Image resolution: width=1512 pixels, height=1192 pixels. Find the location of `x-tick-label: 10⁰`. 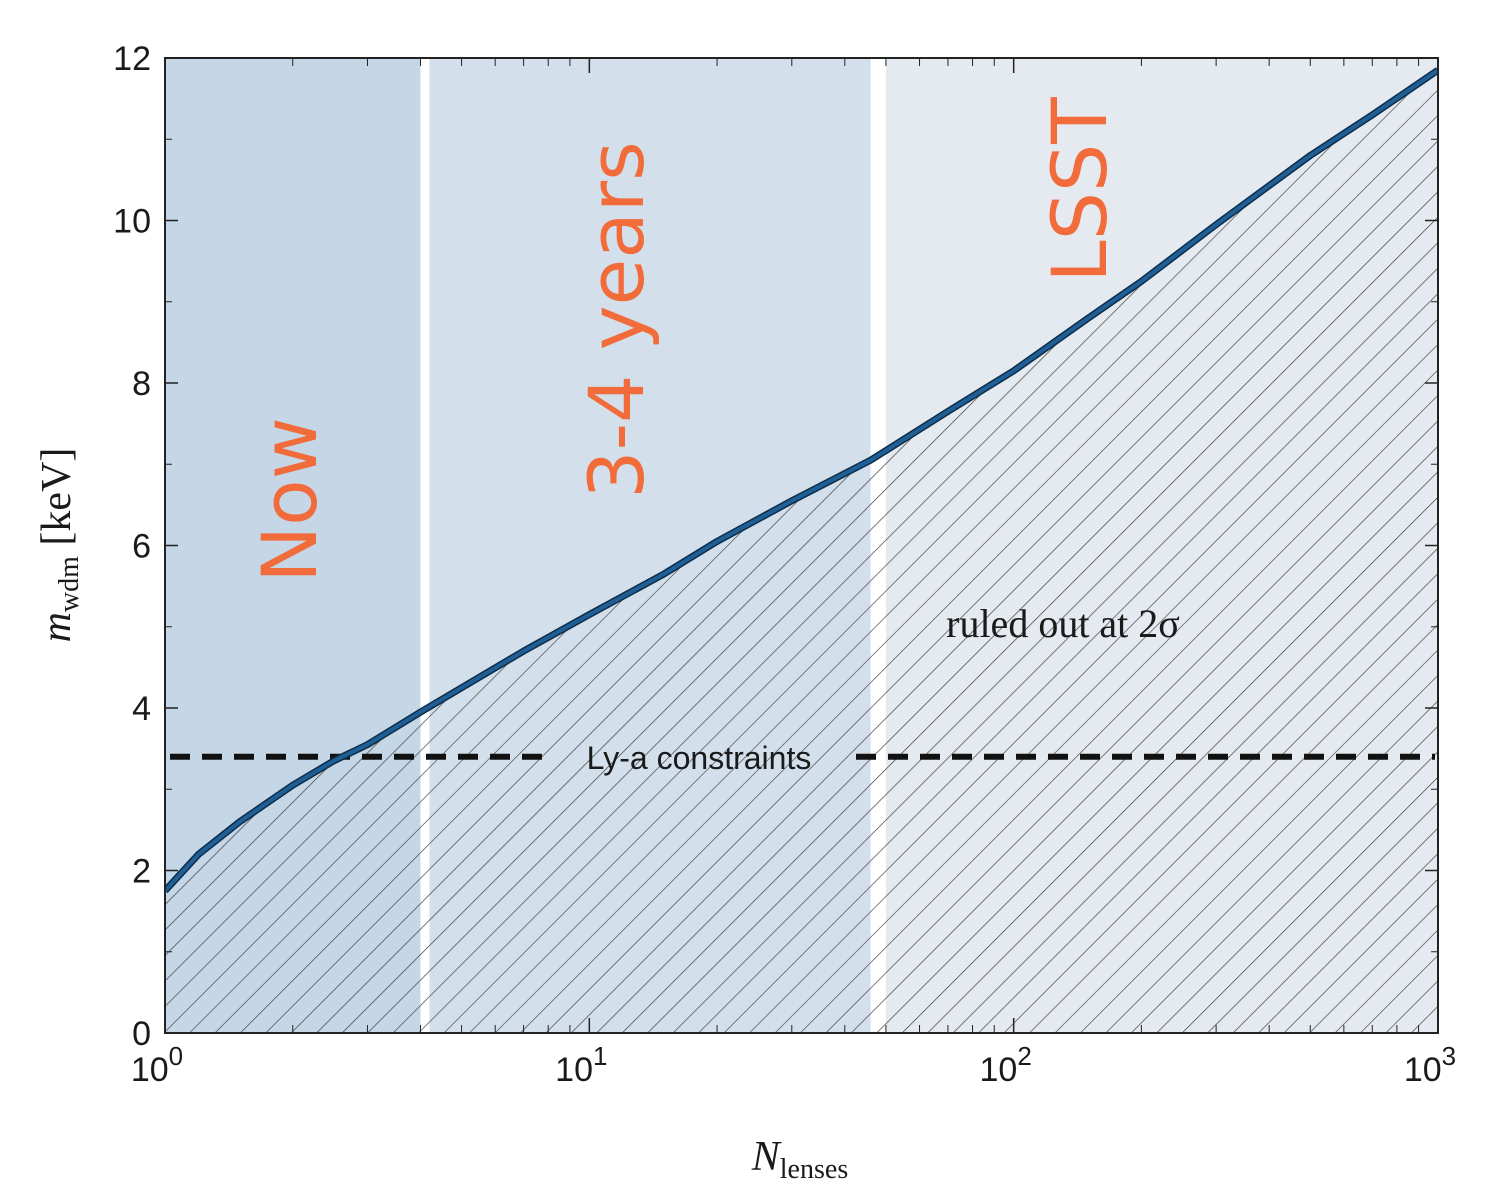

x-tick-label: 10⁰ is located at coordinates (157, 1065).